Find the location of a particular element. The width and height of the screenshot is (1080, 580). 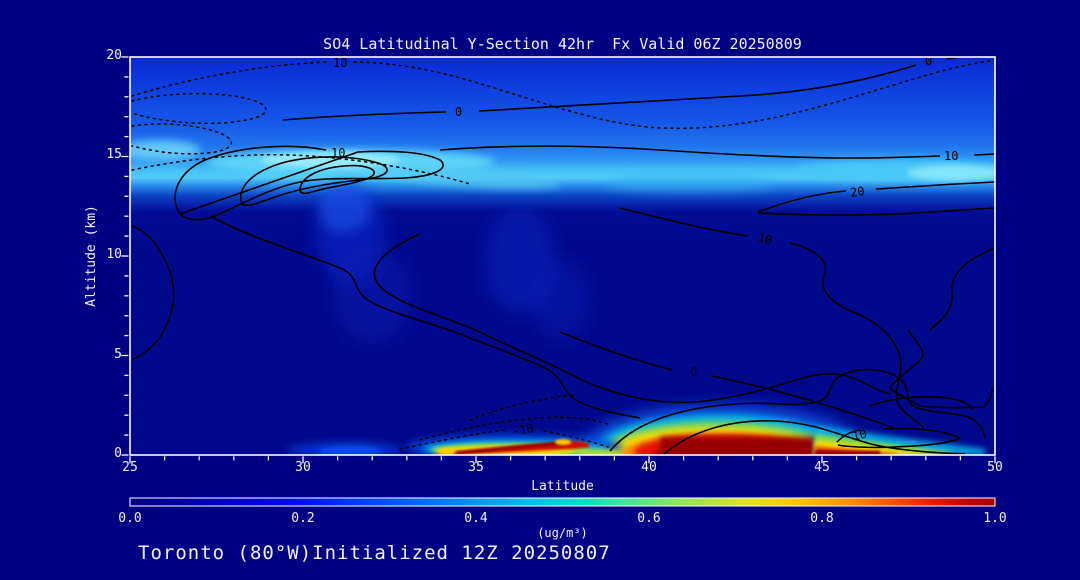

colorbar is located at coordinates (562, 502).